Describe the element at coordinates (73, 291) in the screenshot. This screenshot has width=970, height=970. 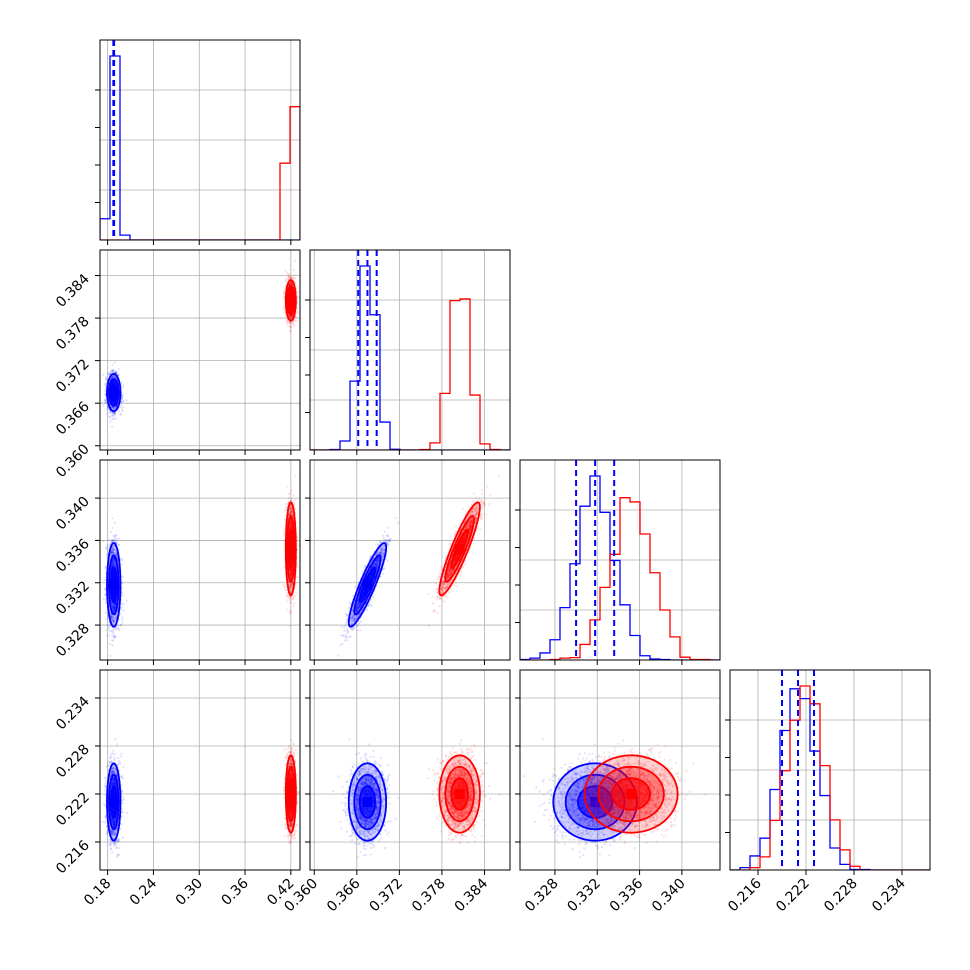
I see `y-tick-label: 0.384` at that location.